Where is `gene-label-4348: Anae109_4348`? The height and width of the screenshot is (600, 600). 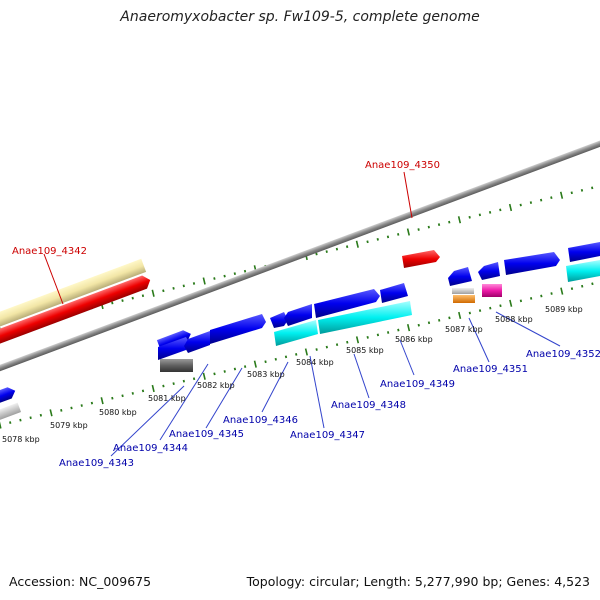
gene-label-4348: Anae109_4348 is located at coordinates (368, 405).